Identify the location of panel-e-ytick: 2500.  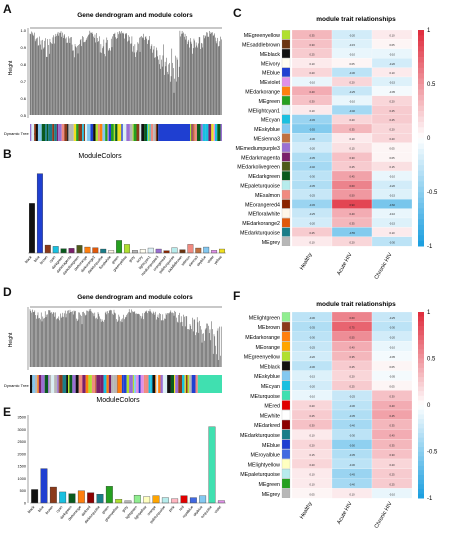
(22, 442).